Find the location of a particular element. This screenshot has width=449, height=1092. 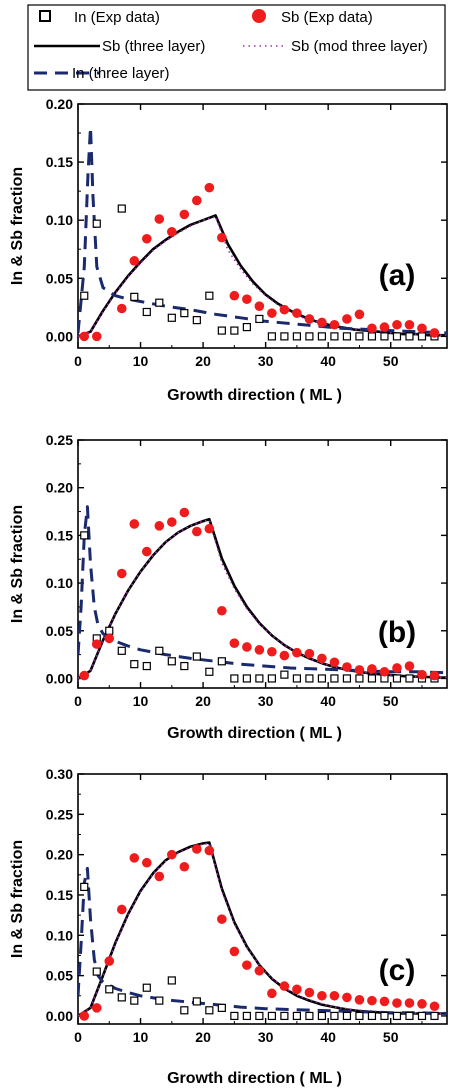

panel-a-series-sb-mod-three-layer-line is located at coordinates (262, 276).